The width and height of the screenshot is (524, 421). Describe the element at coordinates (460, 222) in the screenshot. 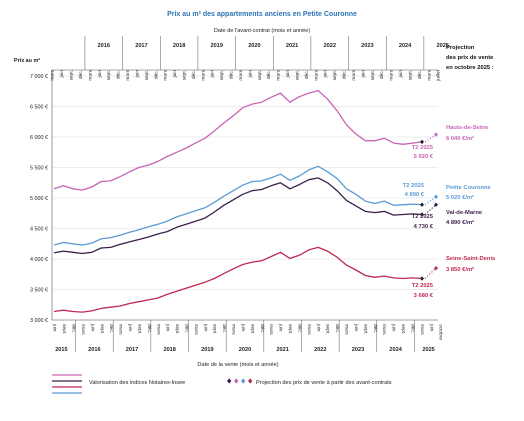

I see `label-vdm-value: 4 890 €/m²` at that location.